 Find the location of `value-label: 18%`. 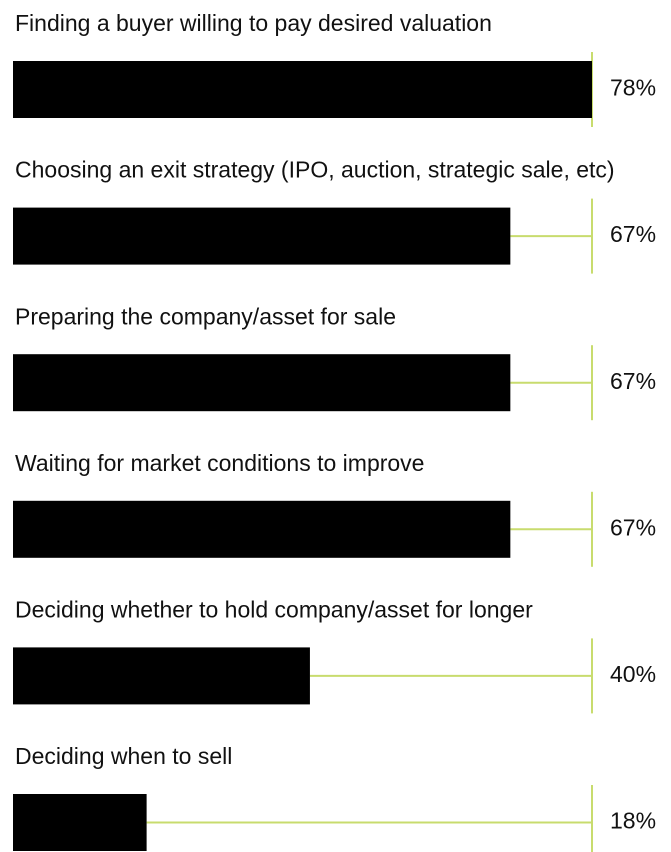

value-label: 18% is located at coordinates (633, 821).